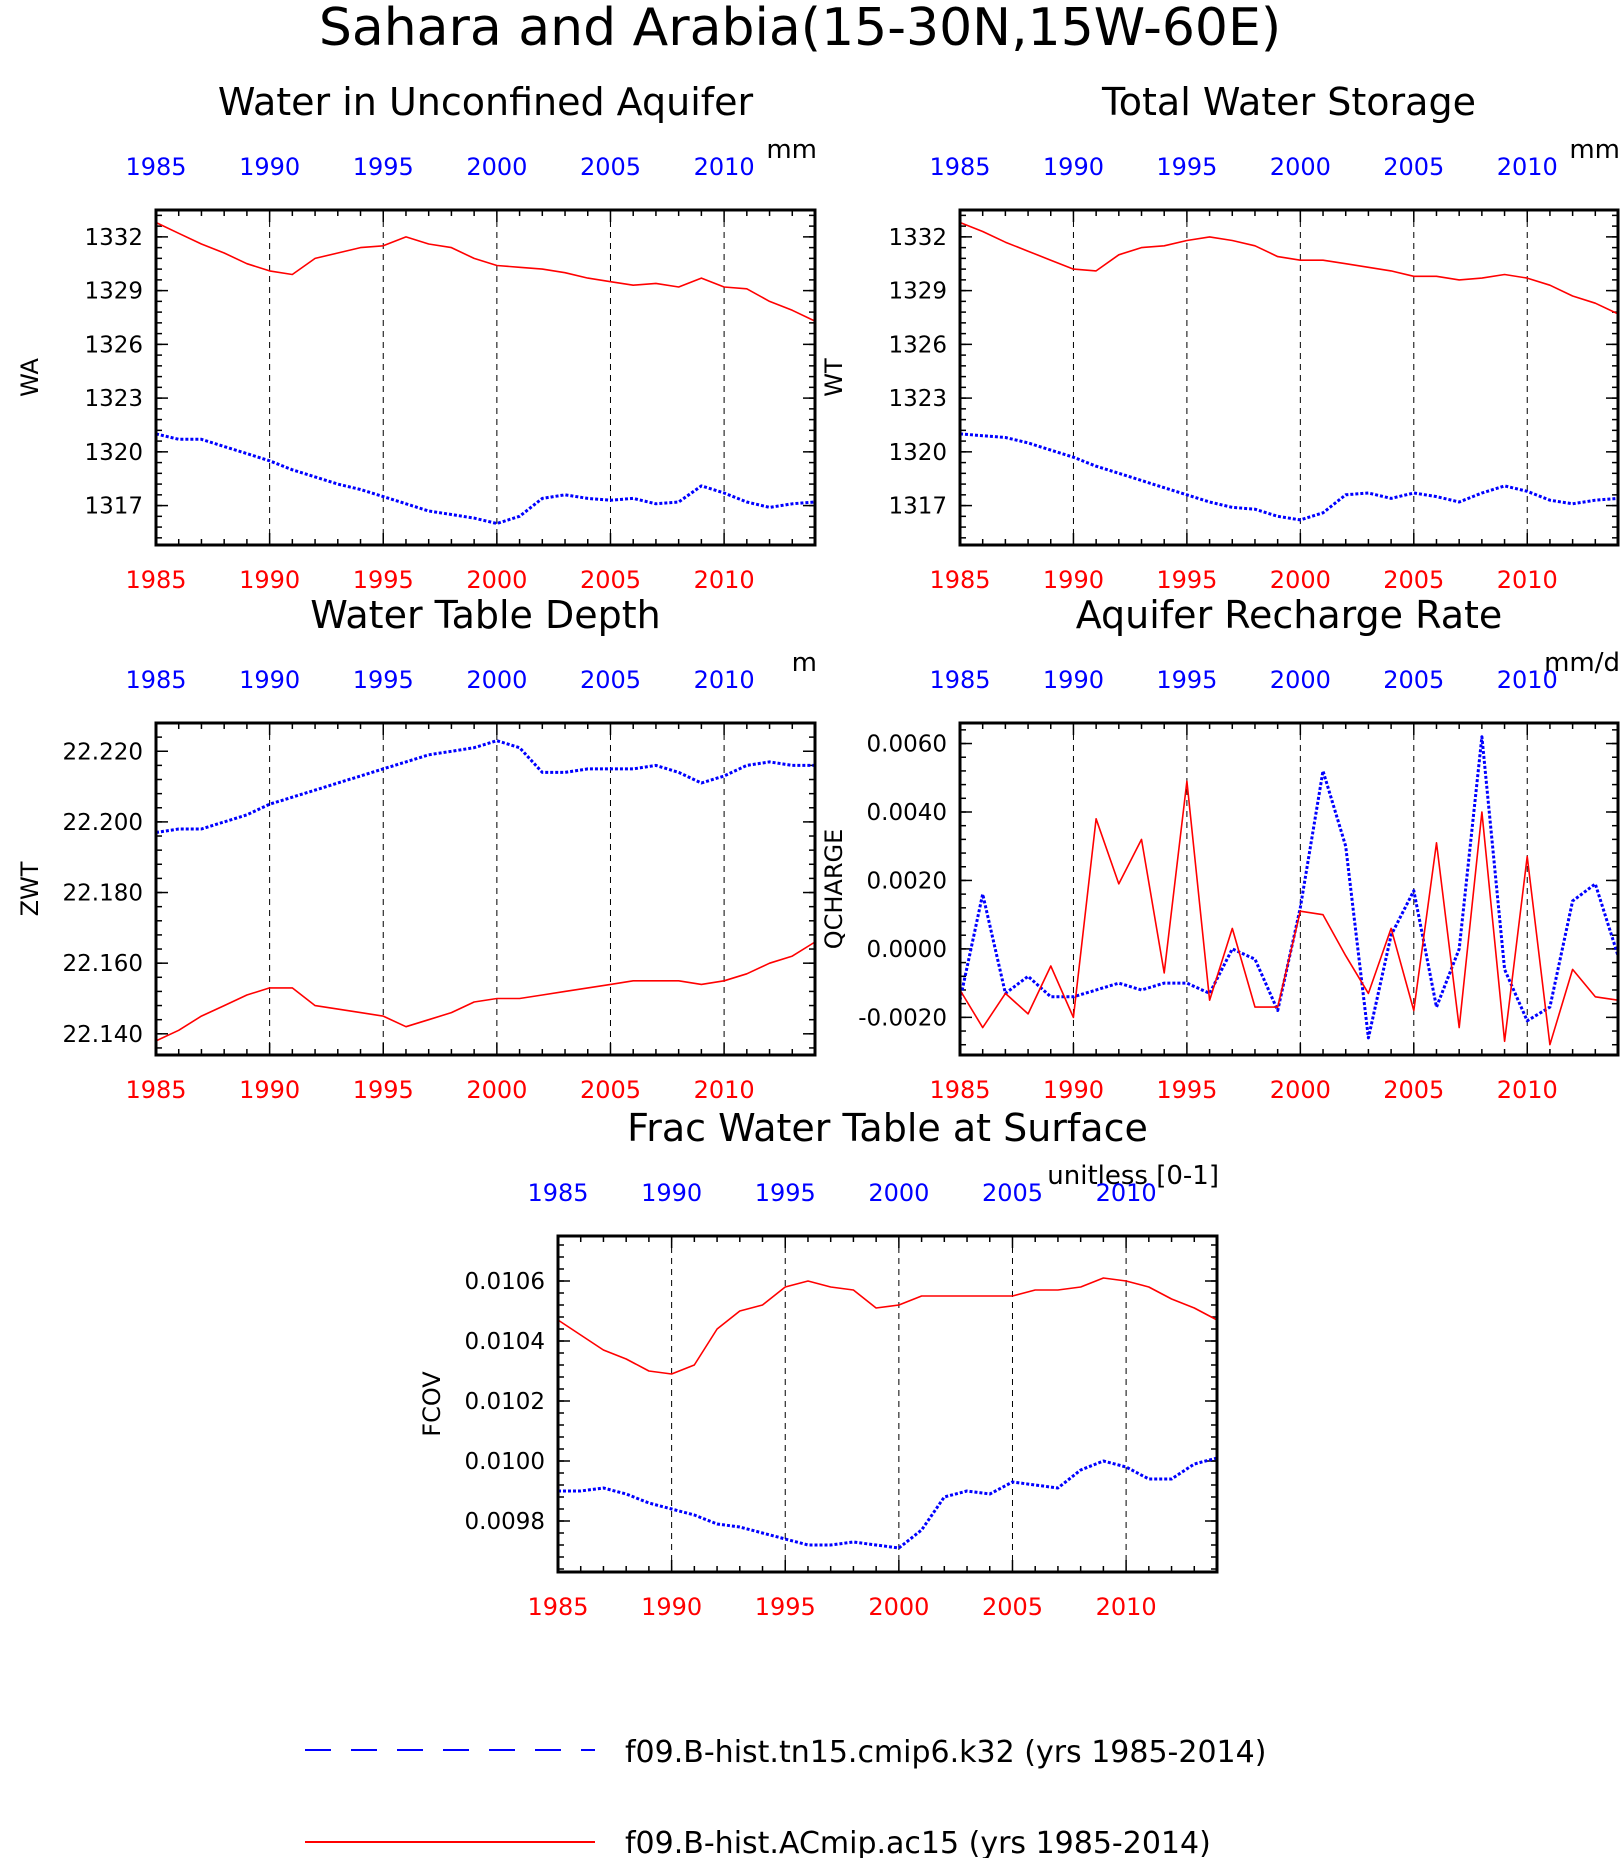 The height and width of the screenshot is (1858, 1620). What do you see at coordinates (800, 29) in the screenshot?
I see `main-title: Sahara and Arabia(15-30N,15W-60E)` at bounding box center [800, 29].